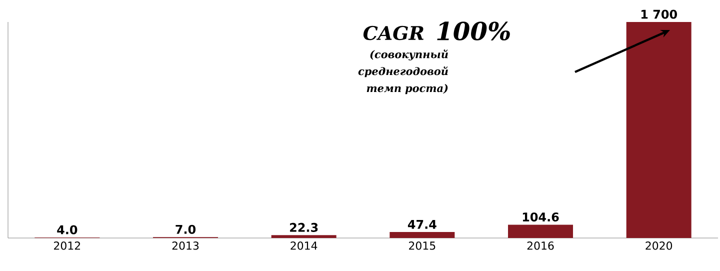  What do you see at coordinates (422, 224) in the screenshot?
I see `data-label: 47.4` at bounding box center [422, 224].